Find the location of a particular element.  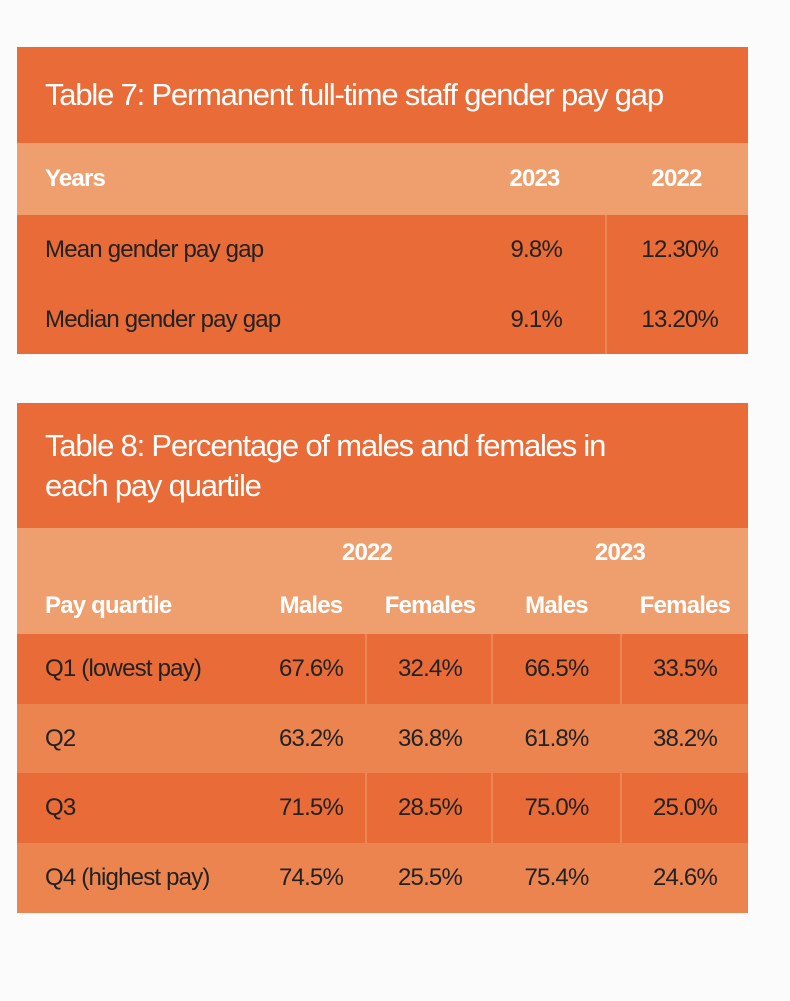

value-males-2022: 74.5% is located at coordinates (311, 877).